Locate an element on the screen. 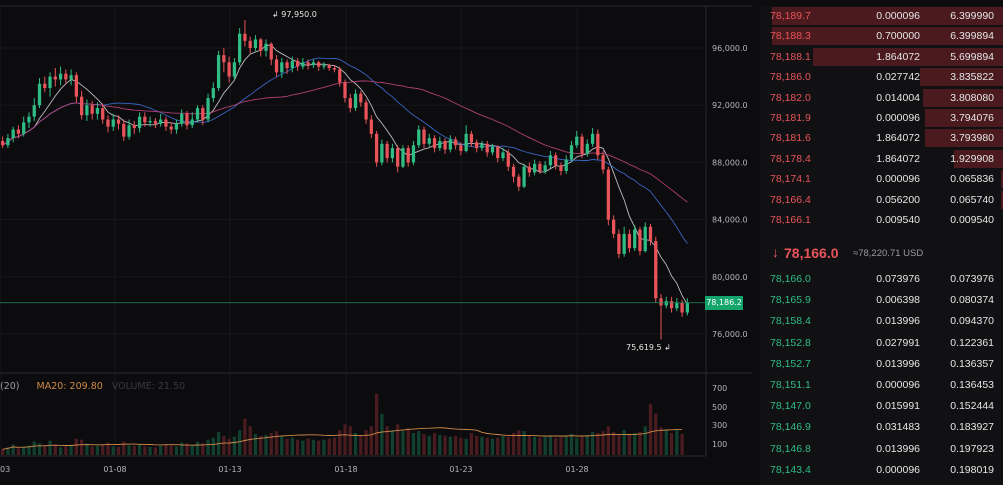  bid-row: 78,151.1 0.000096 0.136453 is located at coordinates (881, 385).